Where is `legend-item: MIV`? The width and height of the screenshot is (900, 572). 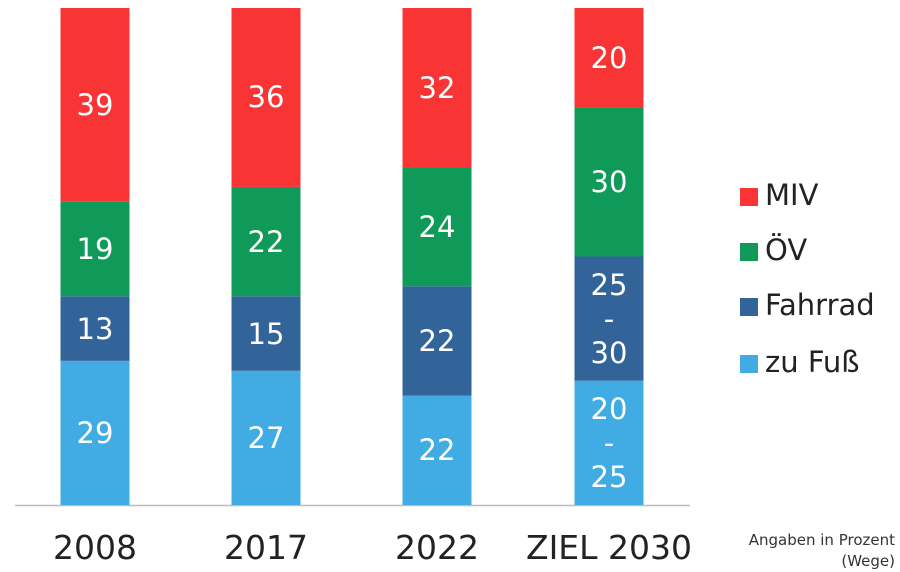 legend-item: MIV is located at coordinates (779, 195).